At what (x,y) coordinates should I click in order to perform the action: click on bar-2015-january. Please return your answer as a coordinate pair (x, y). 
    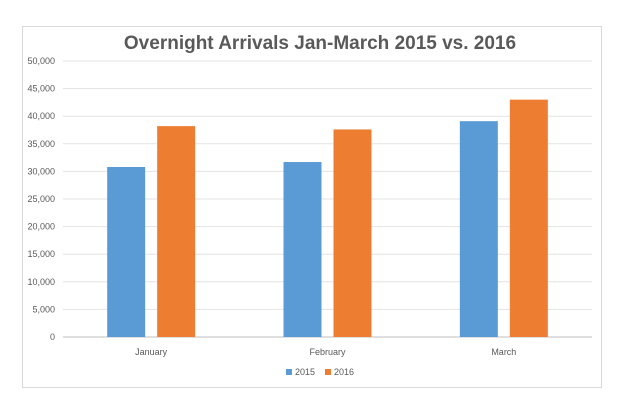
    Looking at the image, I should click on (126, 251).